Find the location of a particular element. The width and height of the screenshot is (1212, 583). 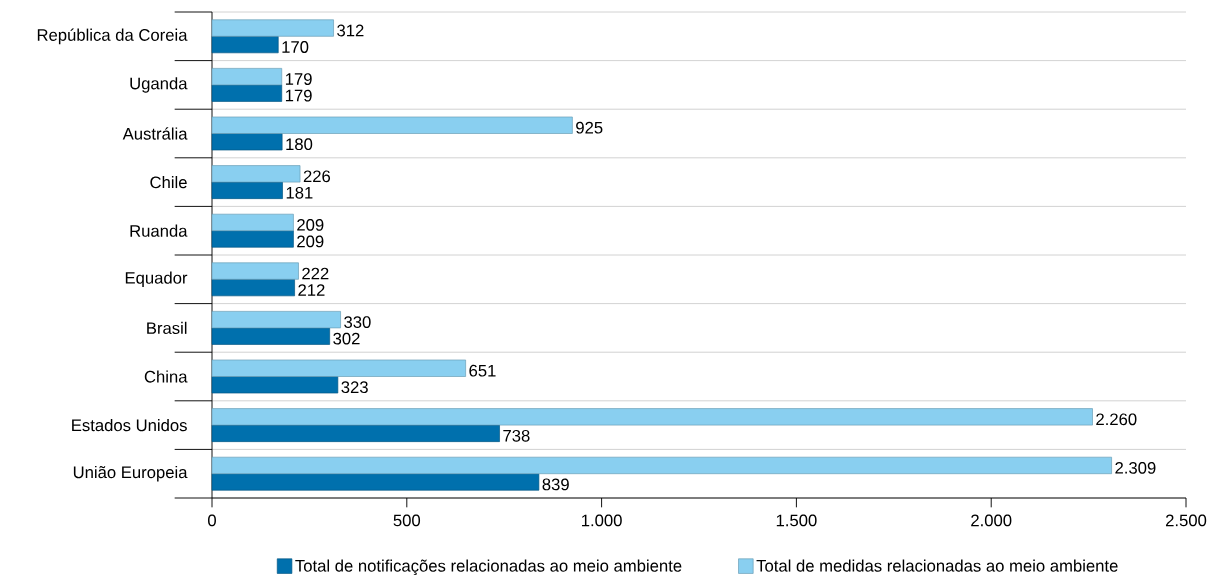

y-tick-label: Equador is located at coordinates (156, 279).